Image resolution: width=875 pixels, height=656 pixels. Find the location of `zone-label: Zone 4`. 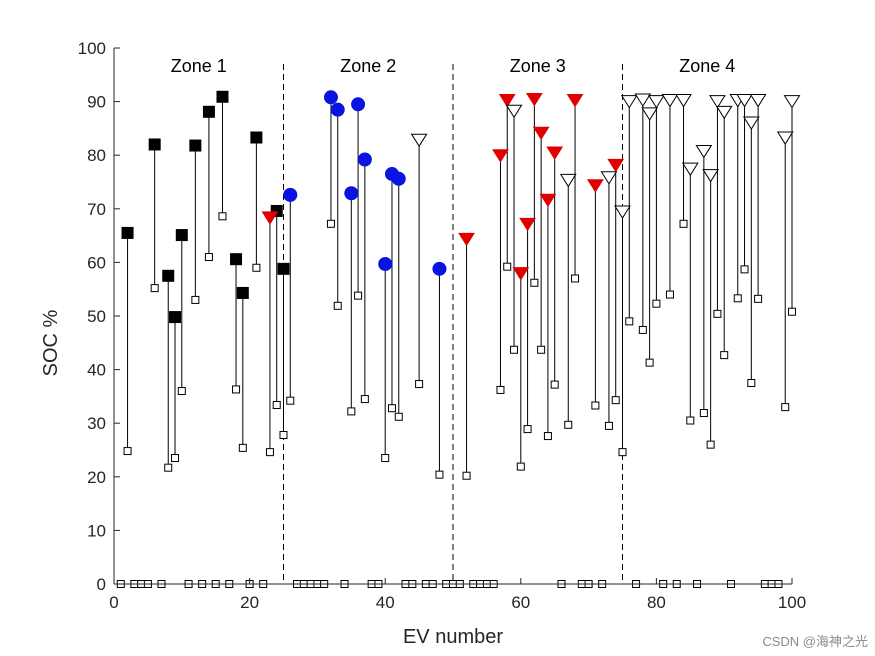

zone-label: Zone 4 is located at coordinates (707, 66).